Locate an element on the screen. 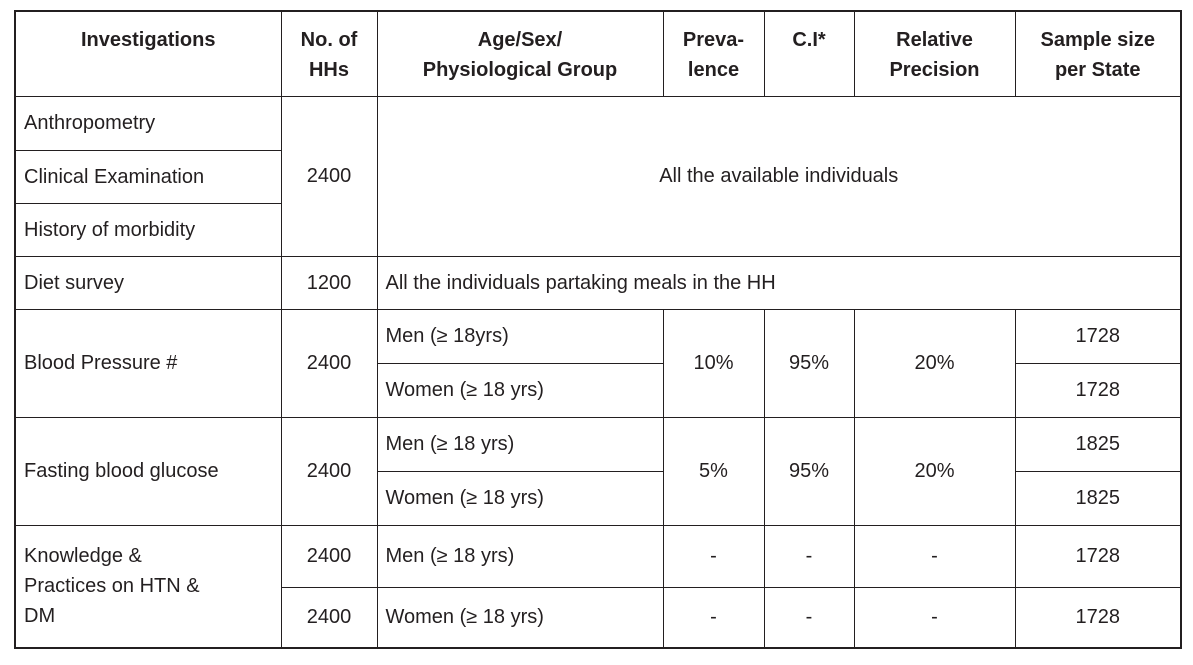  header-prevalence: Preva- lence is located at coordinates (713, 53).